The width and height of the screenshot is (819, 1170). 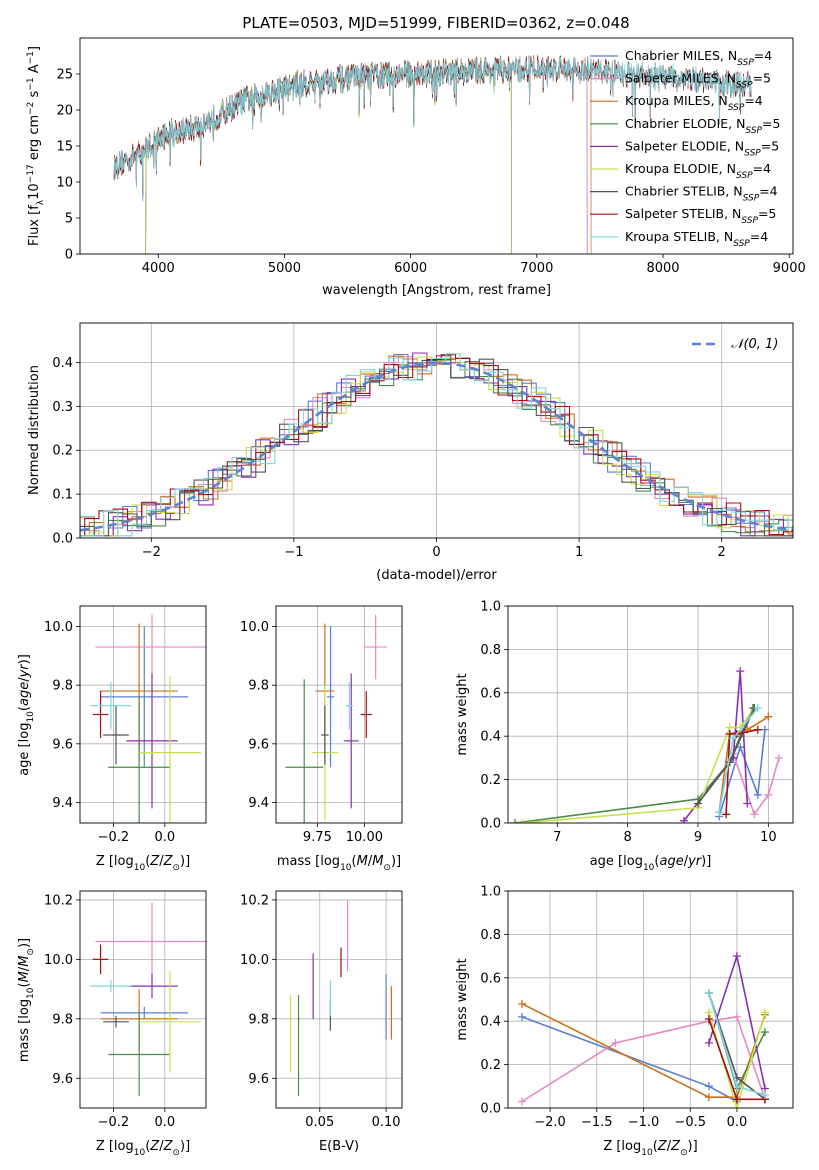 What do you see at coordinates (436, 575) in the screenshot?
I see `x-axis-label: (data-model)/error` at bounding box center [436, 575].